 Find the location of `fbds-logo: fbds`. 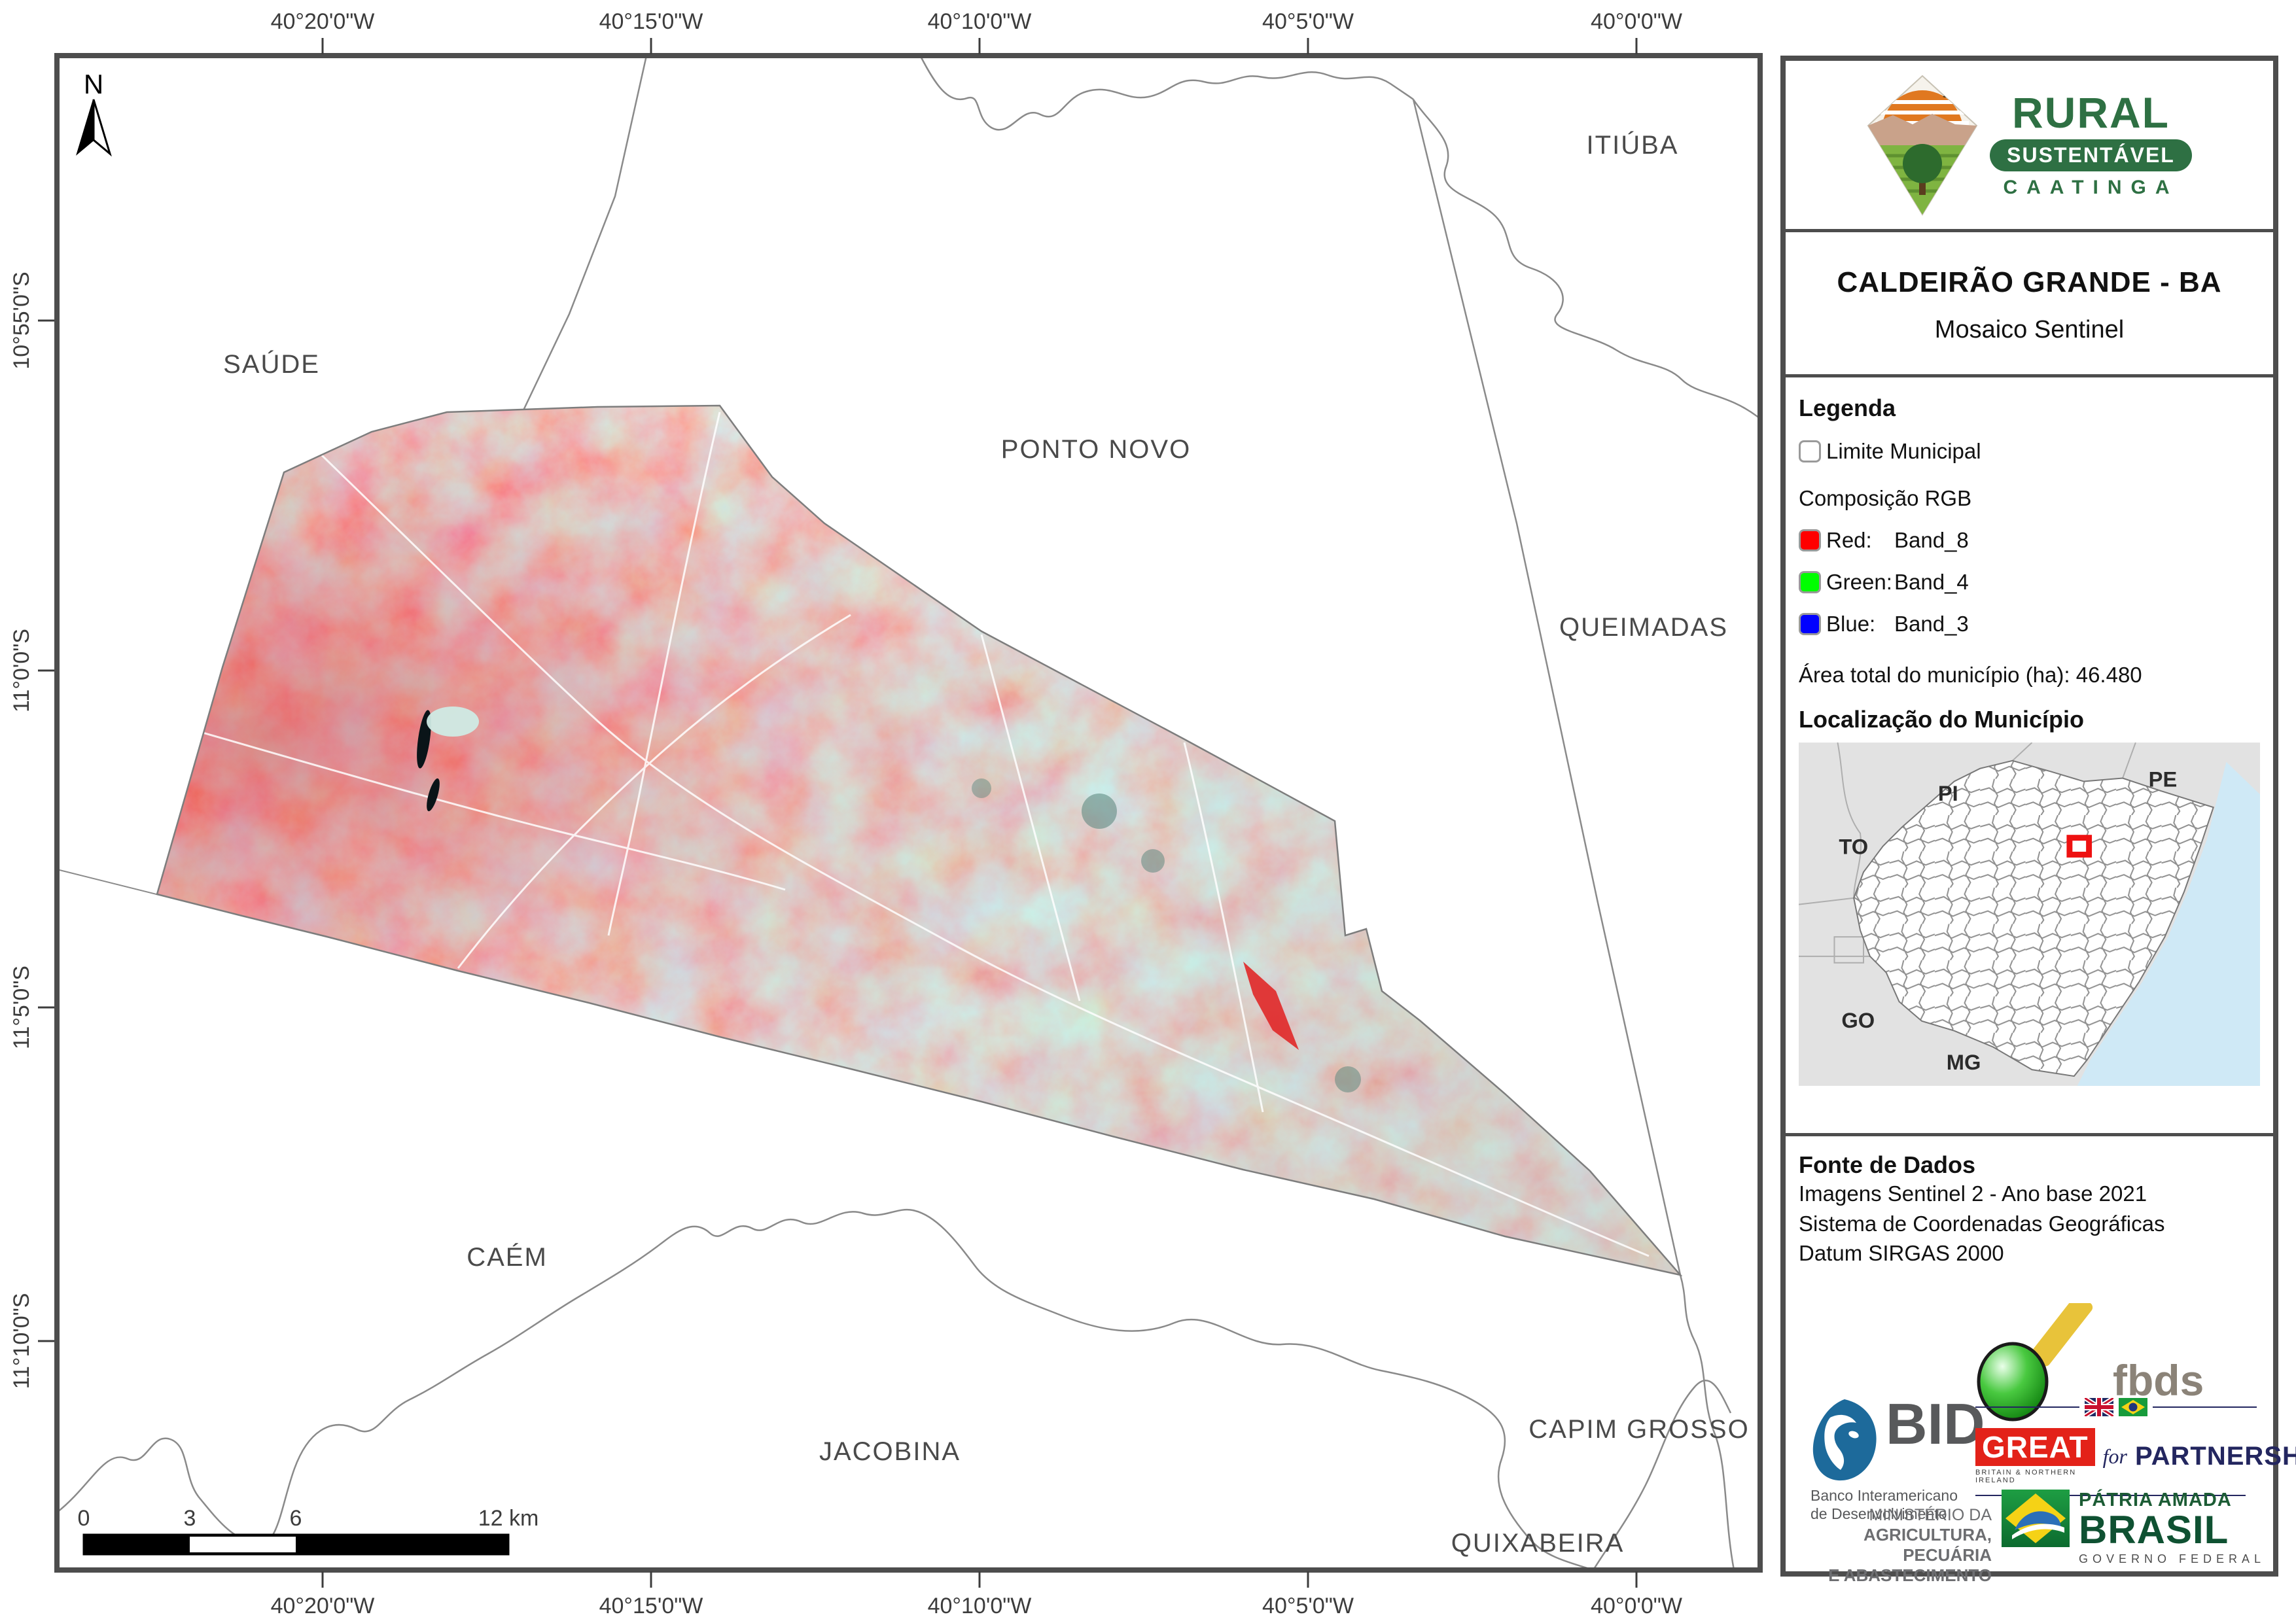

fbds-logo: fbds is located at coordinates (2088, 1364).